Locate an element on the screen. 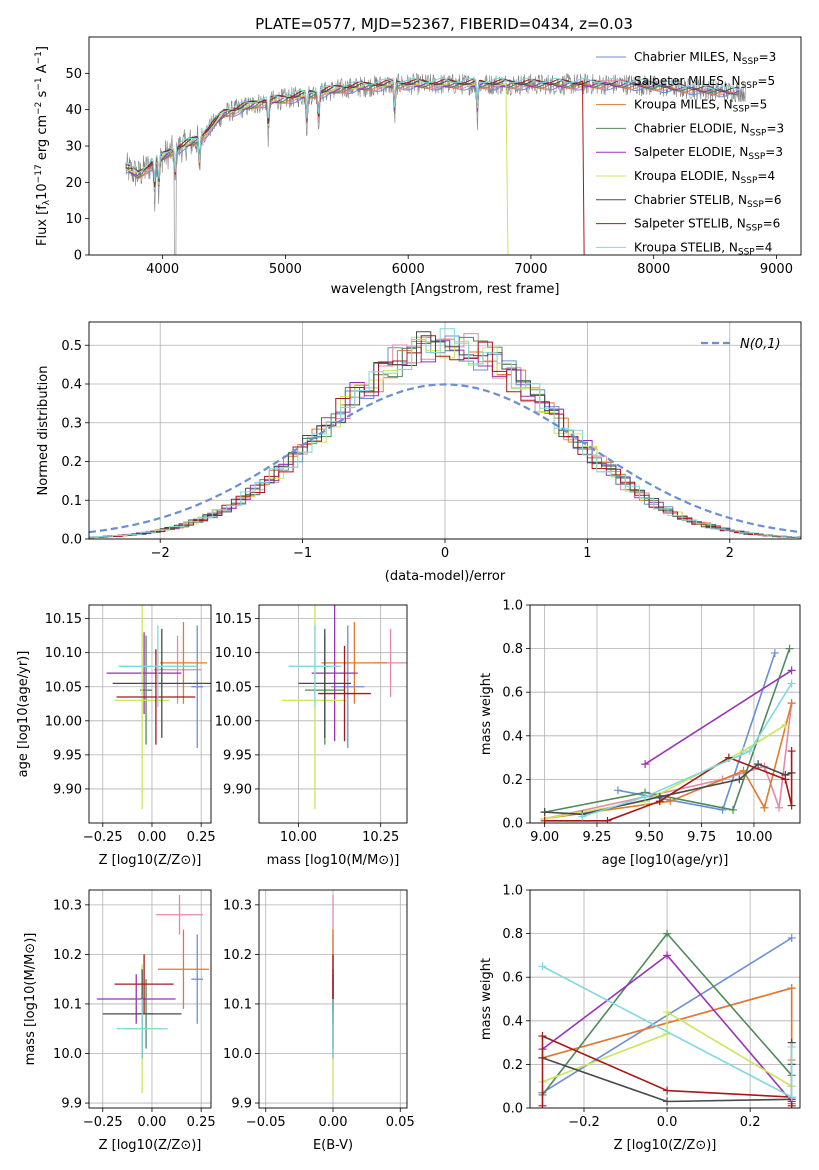 The image size is (819, 1170). label-part: λ is located at coordinates (47, 202).